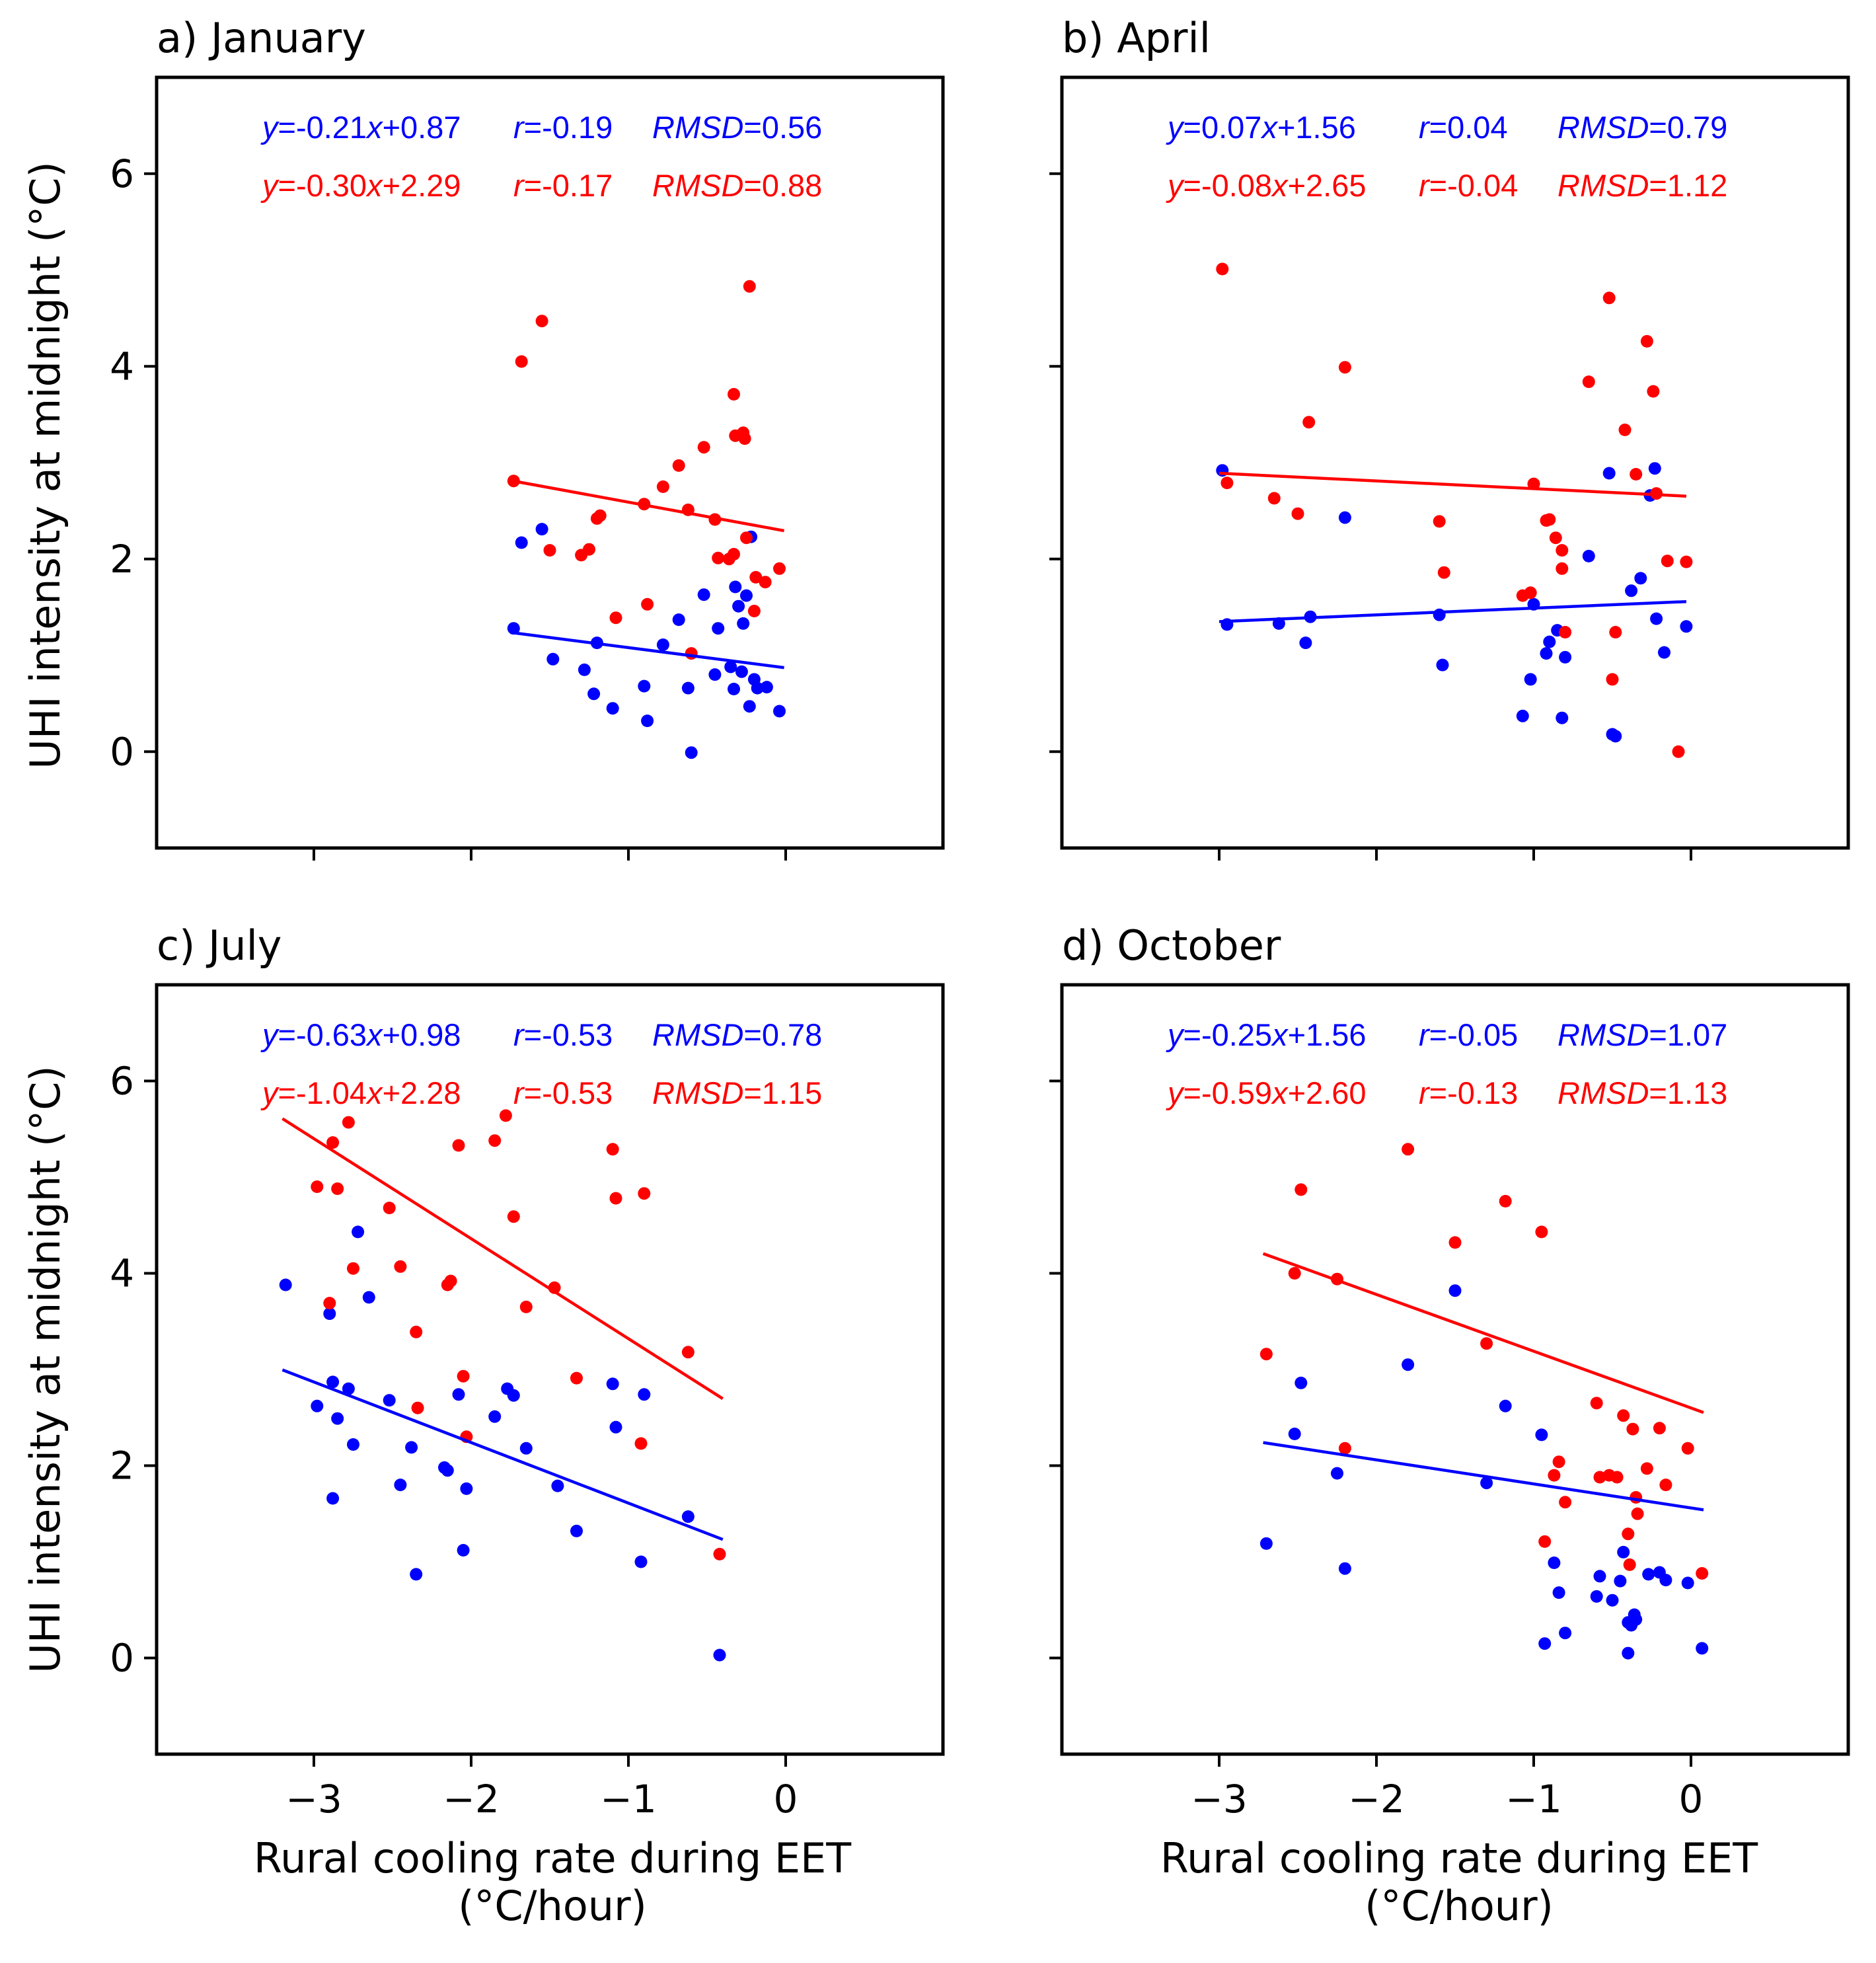 The image size is (1876, 1963). Describe the element at coordinates (1266, 1092) in the screenshot. I see `red-fit-equation-text: y=-0.59x+2.60` at that location.